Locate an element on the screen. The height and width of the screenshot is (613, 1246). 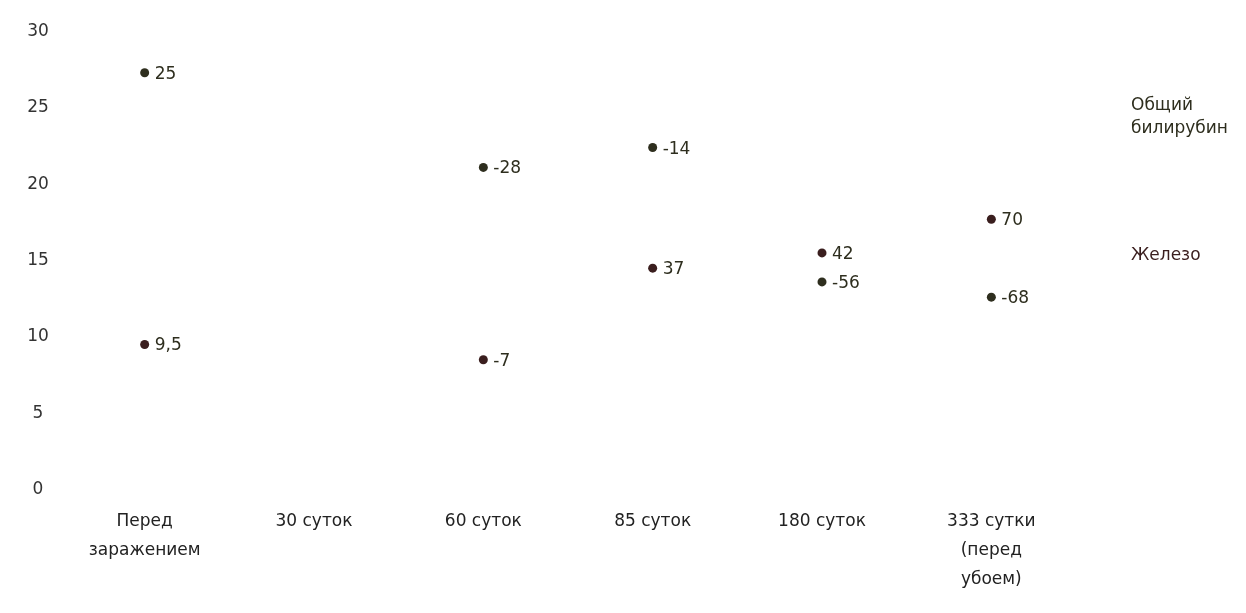
annotation: -28 is located at coordinates (507, 167).